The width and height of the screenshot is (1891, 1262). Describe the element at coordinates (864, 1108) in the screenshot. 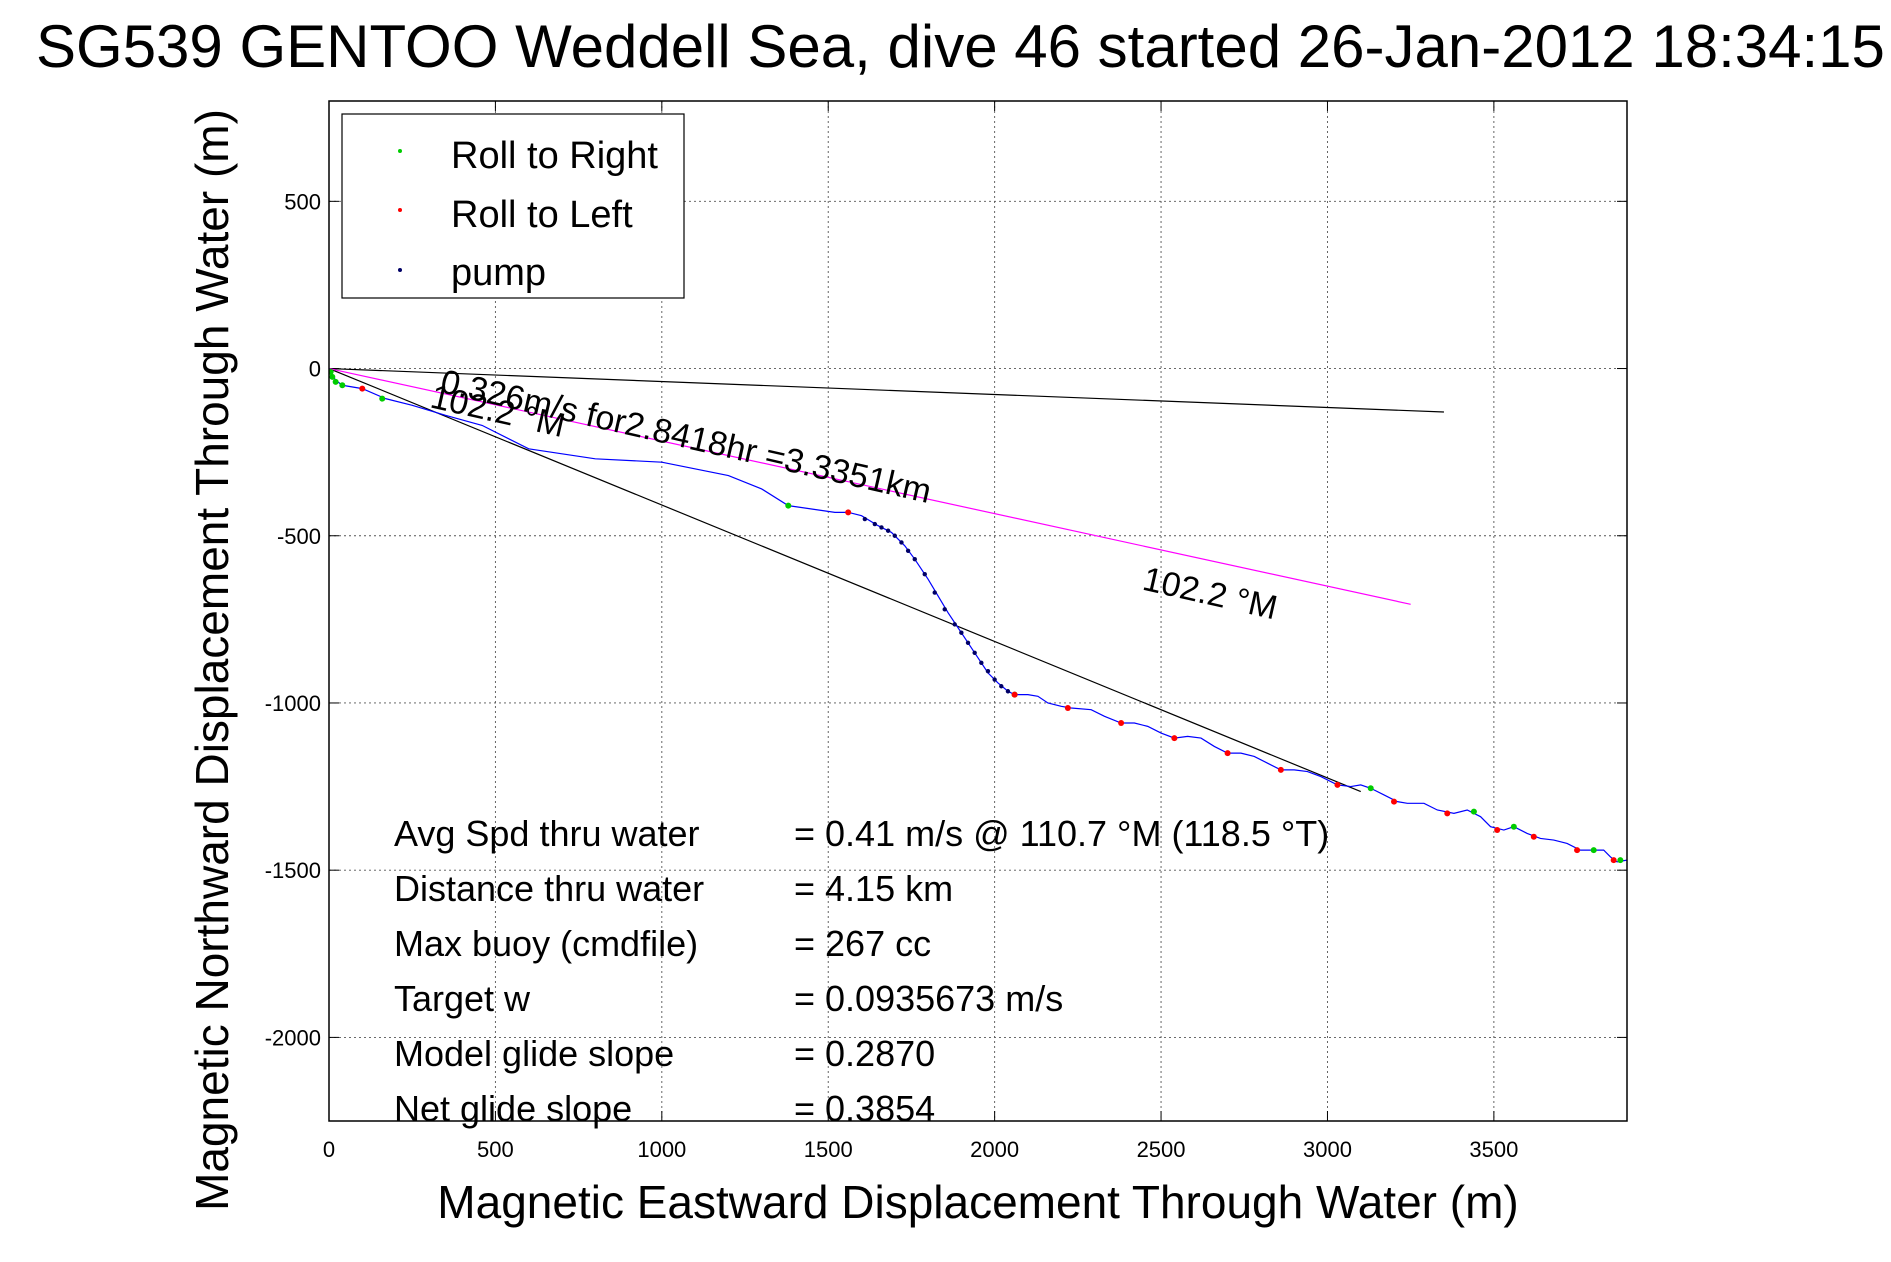

I see `summary-value-net-glide: = 0.3854` at that location.